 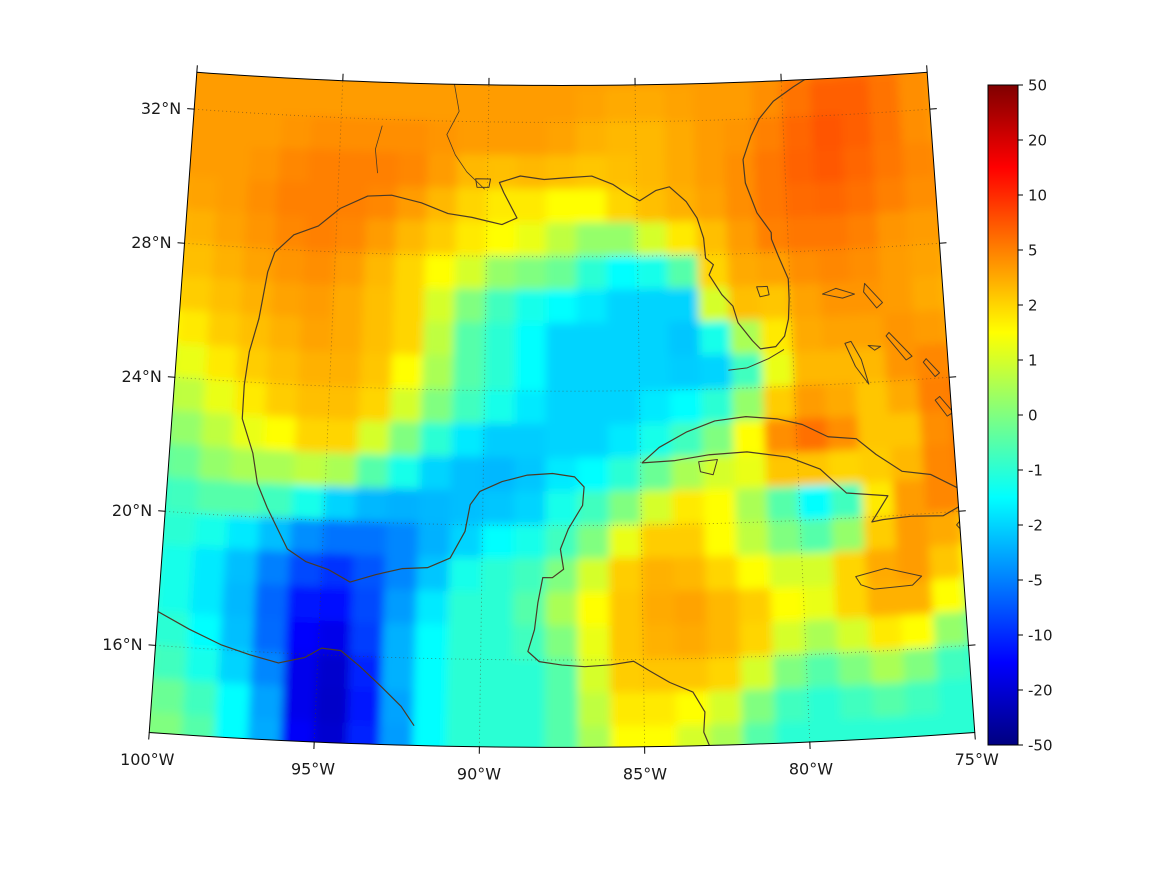 What do you see at coordinates (191, 109) in the screenshot?
I see `y-tick` at bounding box center [191, 109].